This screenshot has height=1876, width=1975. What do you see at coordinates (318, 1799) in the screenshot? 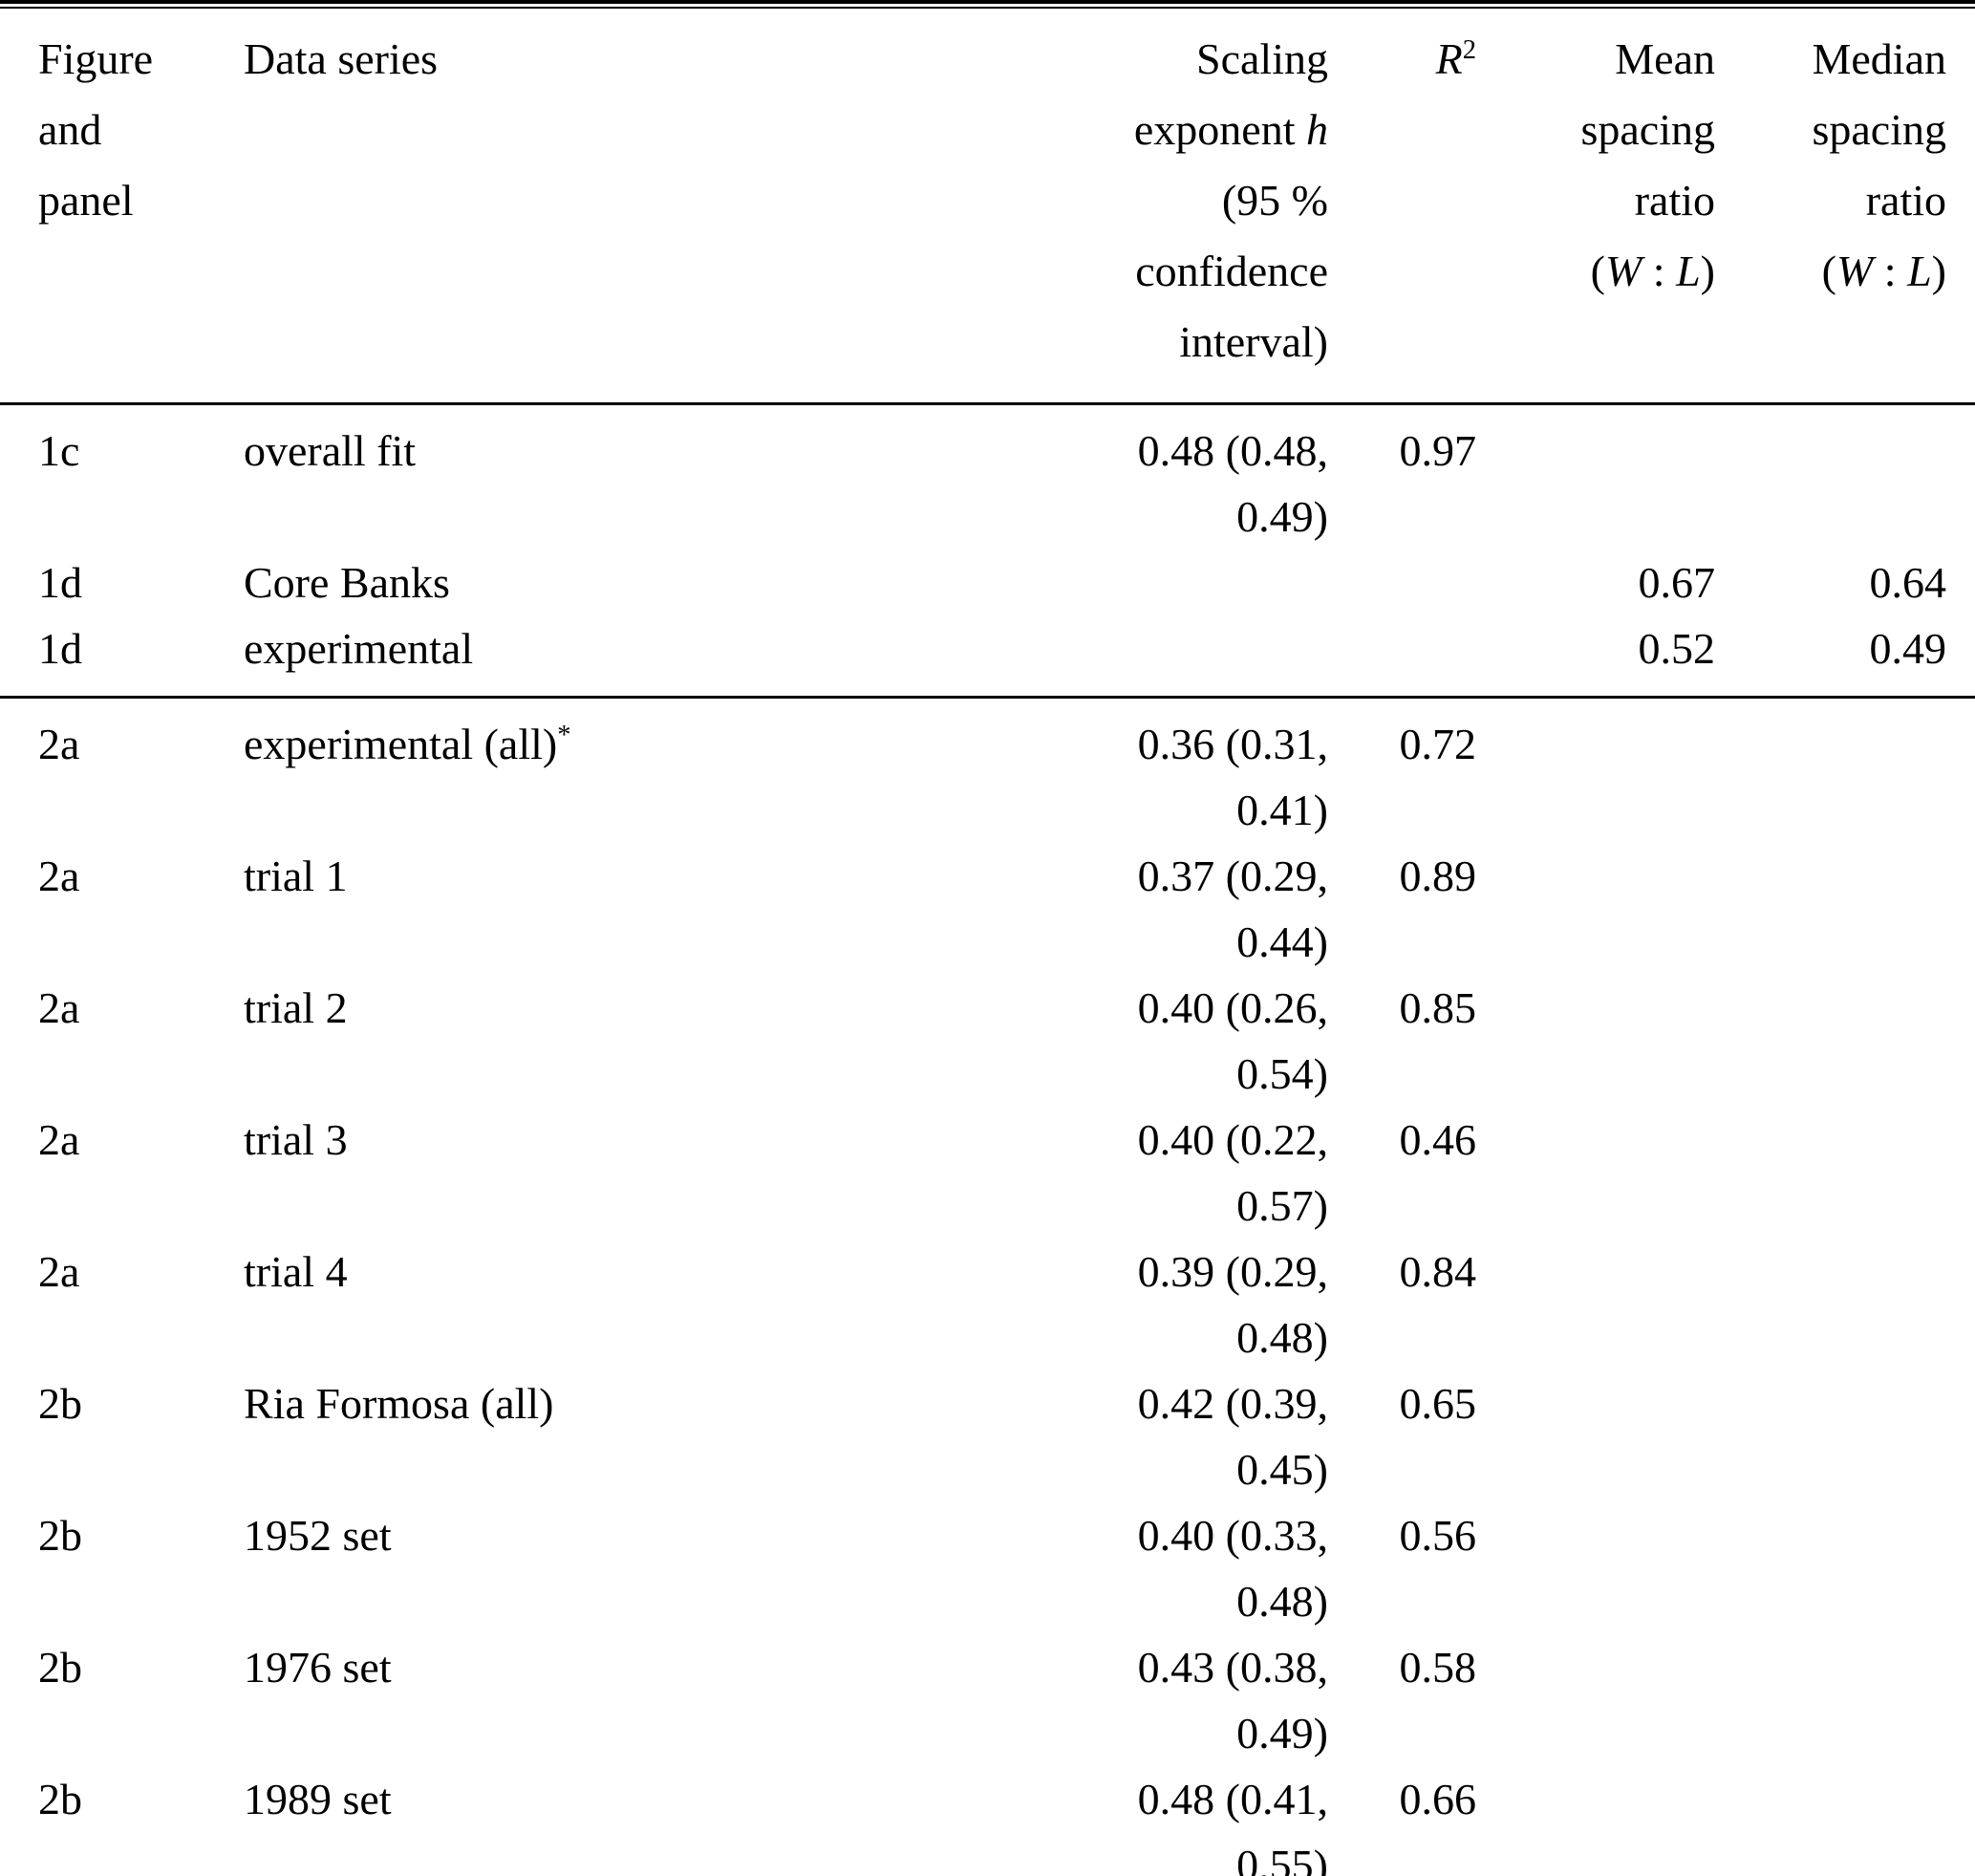
I see `cell-data-series: 1989 set` at bounding box center [318, 1799].